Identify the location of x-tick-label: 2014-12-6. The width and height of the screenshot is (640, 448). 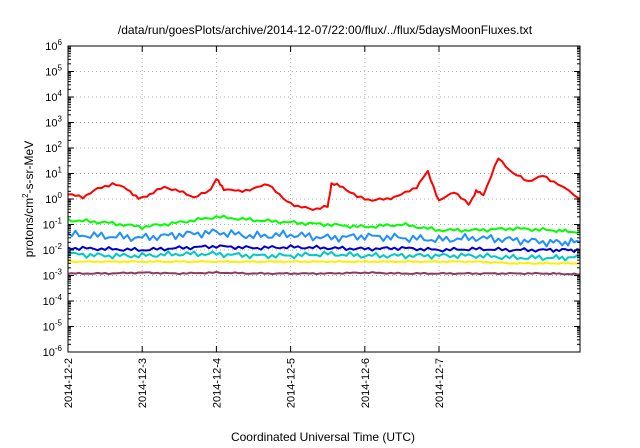
(366, 383).